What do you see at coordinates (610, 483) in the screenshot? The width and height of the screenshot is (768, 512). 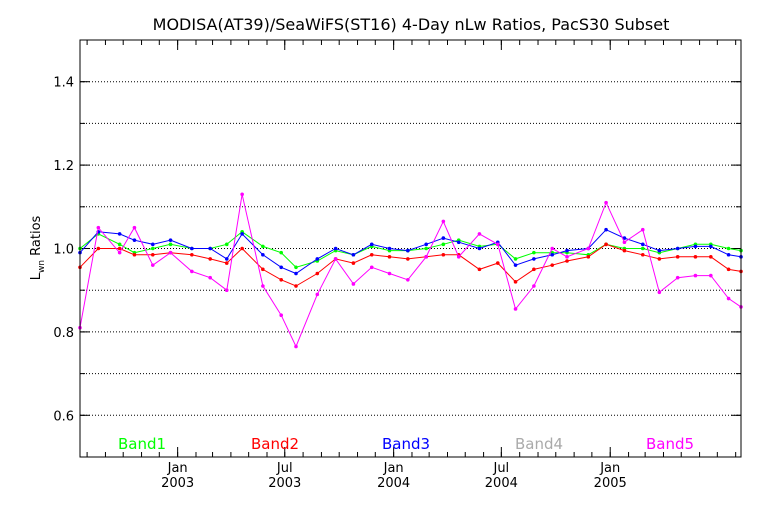 I see `x-tick-label-year: 2005` at bounding box center [610, 483].